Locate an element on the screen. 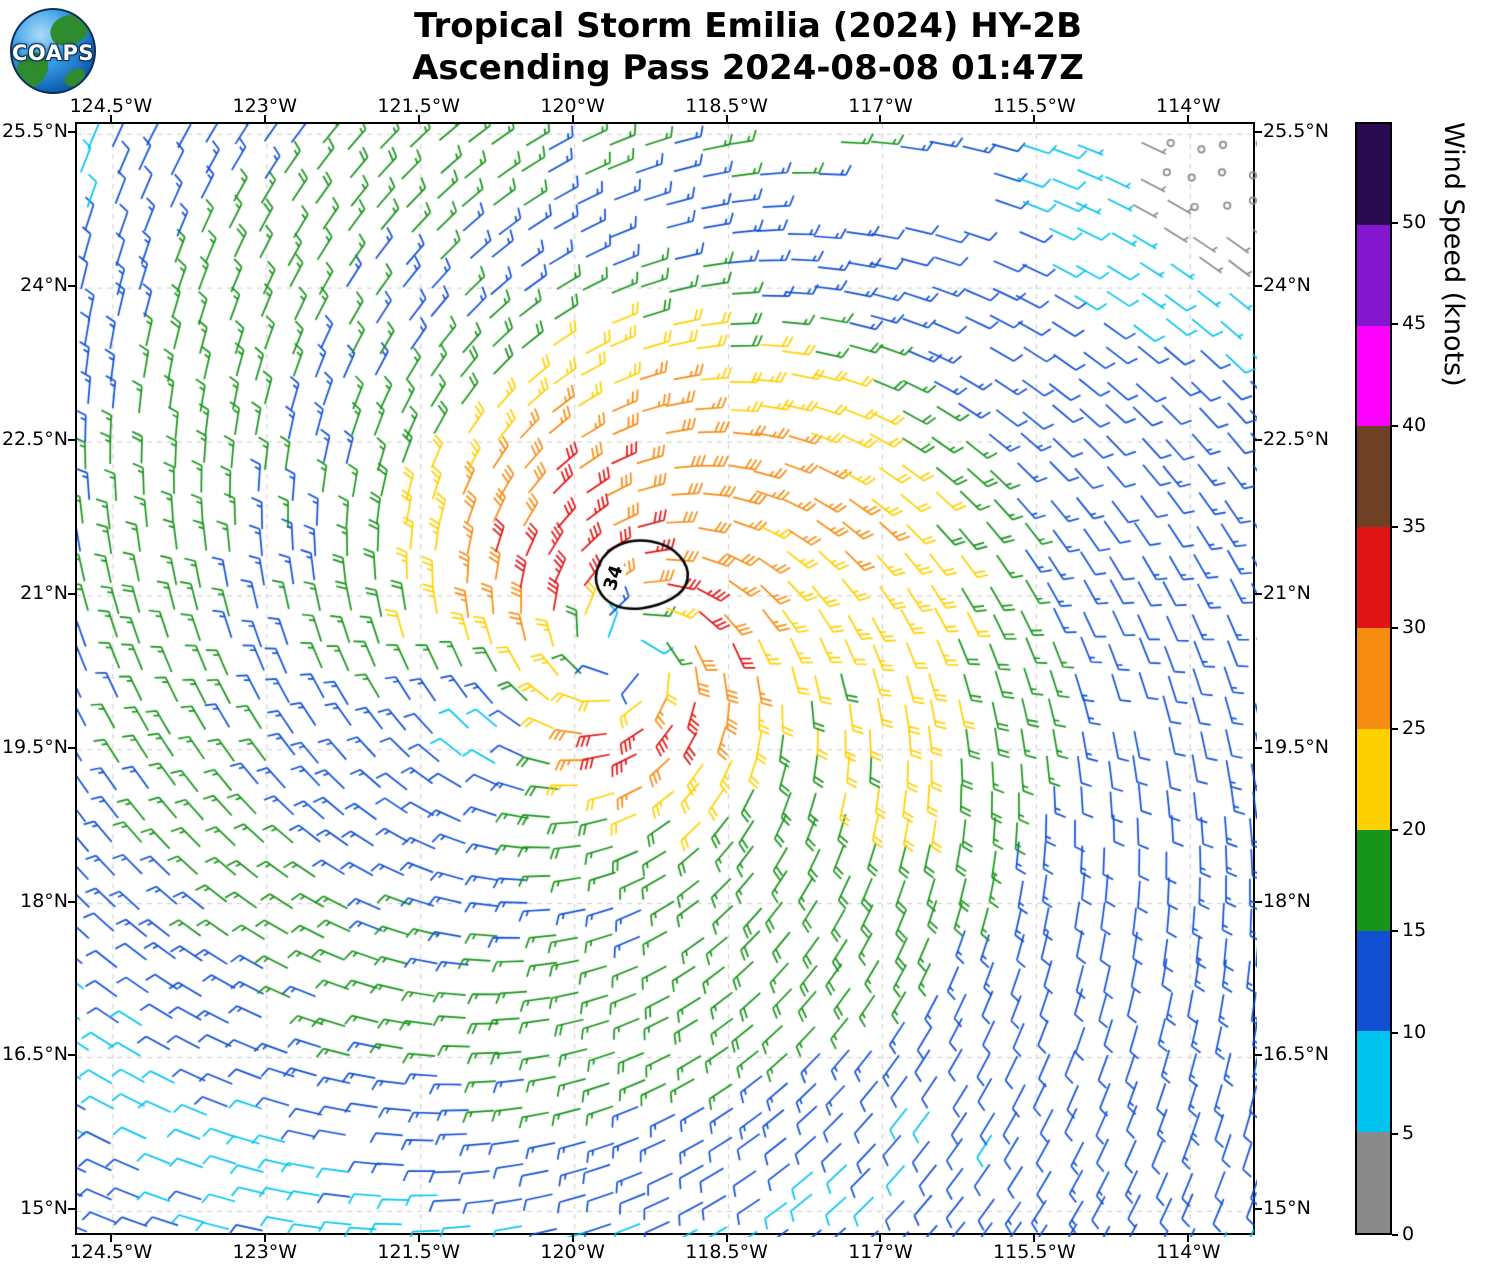  y-tick-label-right: 21°N is located at coordinates (1287, 592).